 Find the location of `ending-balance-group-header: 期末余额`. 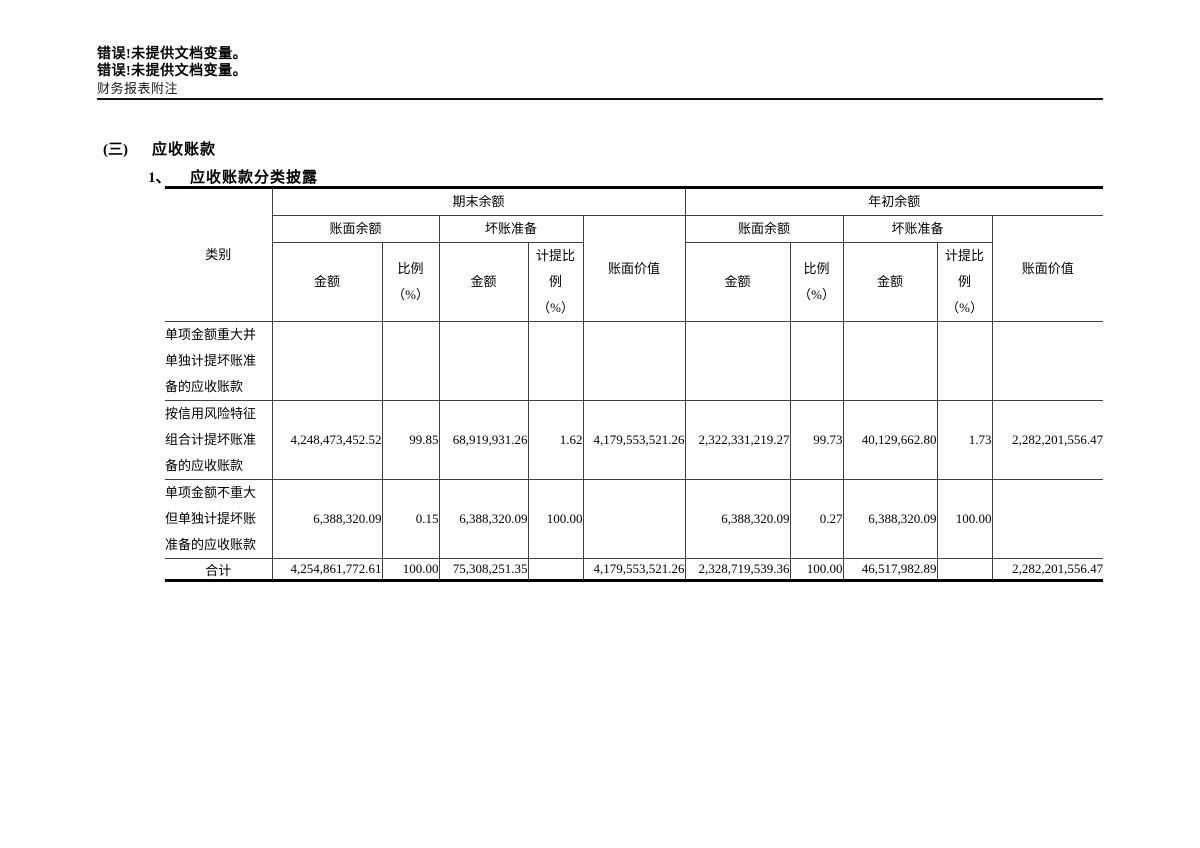

ending-balance-group-header: 期末余额 is located at coordinates (478, 201).